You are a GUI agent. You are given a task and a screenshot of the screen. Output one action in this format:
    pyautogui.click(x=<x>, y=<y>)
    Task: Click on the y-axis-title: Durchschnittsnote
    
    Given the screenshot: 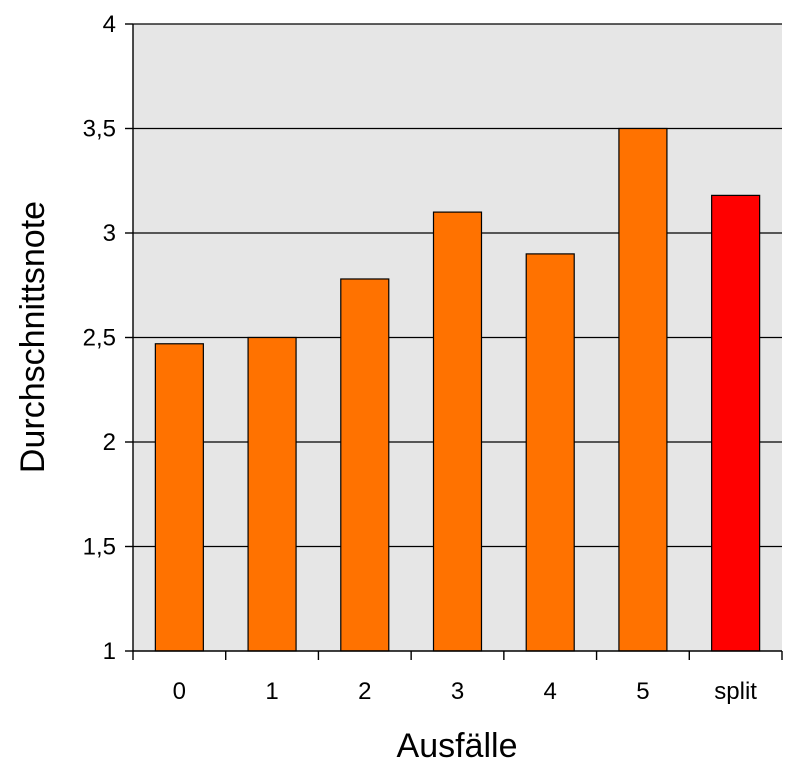 What is the action you would take?
    pyautogui.click(x=33, y=337)
    